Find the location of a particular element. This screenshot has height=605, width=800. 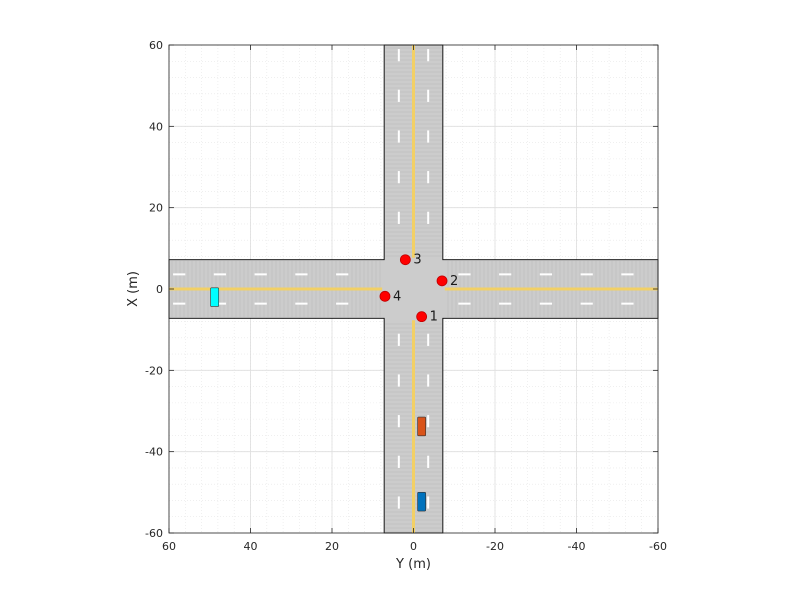

vehicles is located at coordinates (318, 399).